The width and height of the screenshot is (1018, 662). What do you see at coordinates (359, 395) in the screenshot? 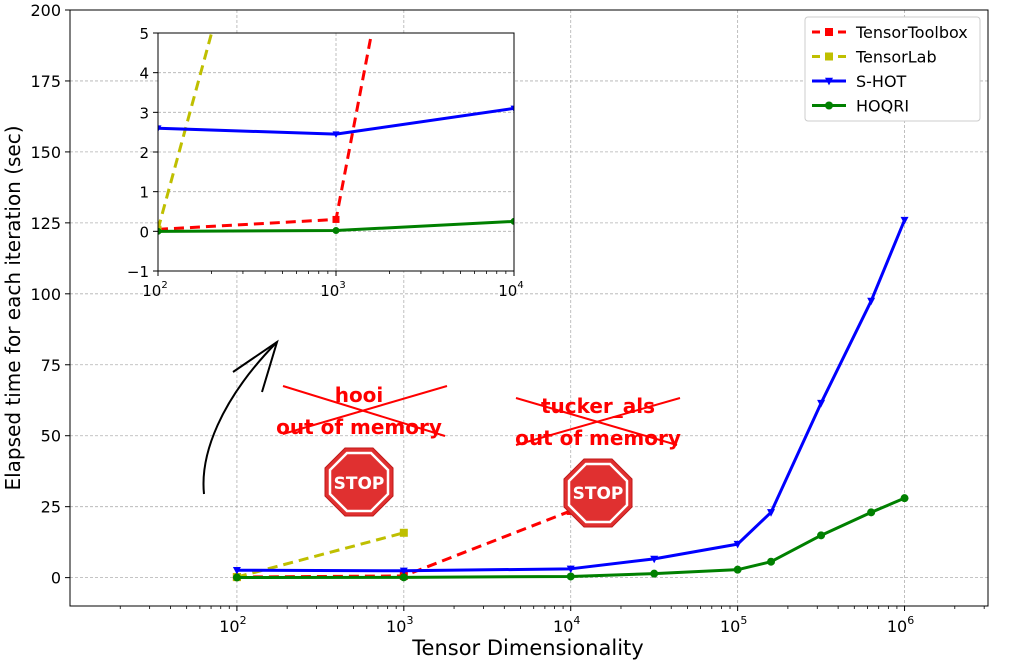
I see `hooi-label: hooi` at bounding box center [359, 395].